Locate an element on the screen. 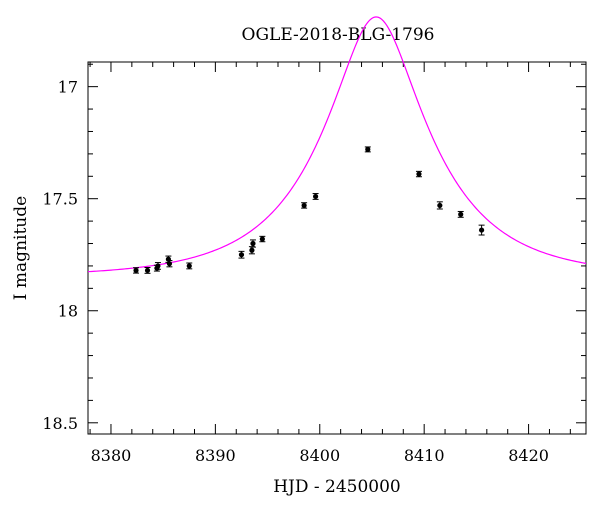 This screenshot has height=512, width=600. data-points-layer is located at coordinates (309, 210).